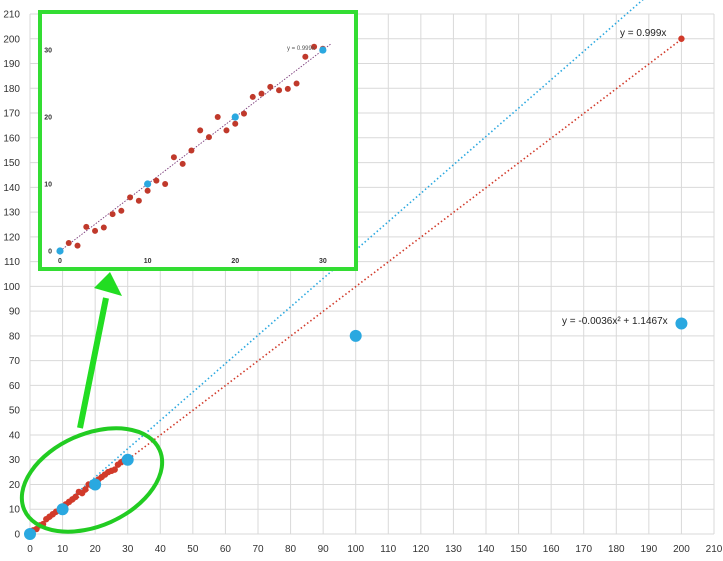  I want to click on zoom-callout, so click(92, 403).